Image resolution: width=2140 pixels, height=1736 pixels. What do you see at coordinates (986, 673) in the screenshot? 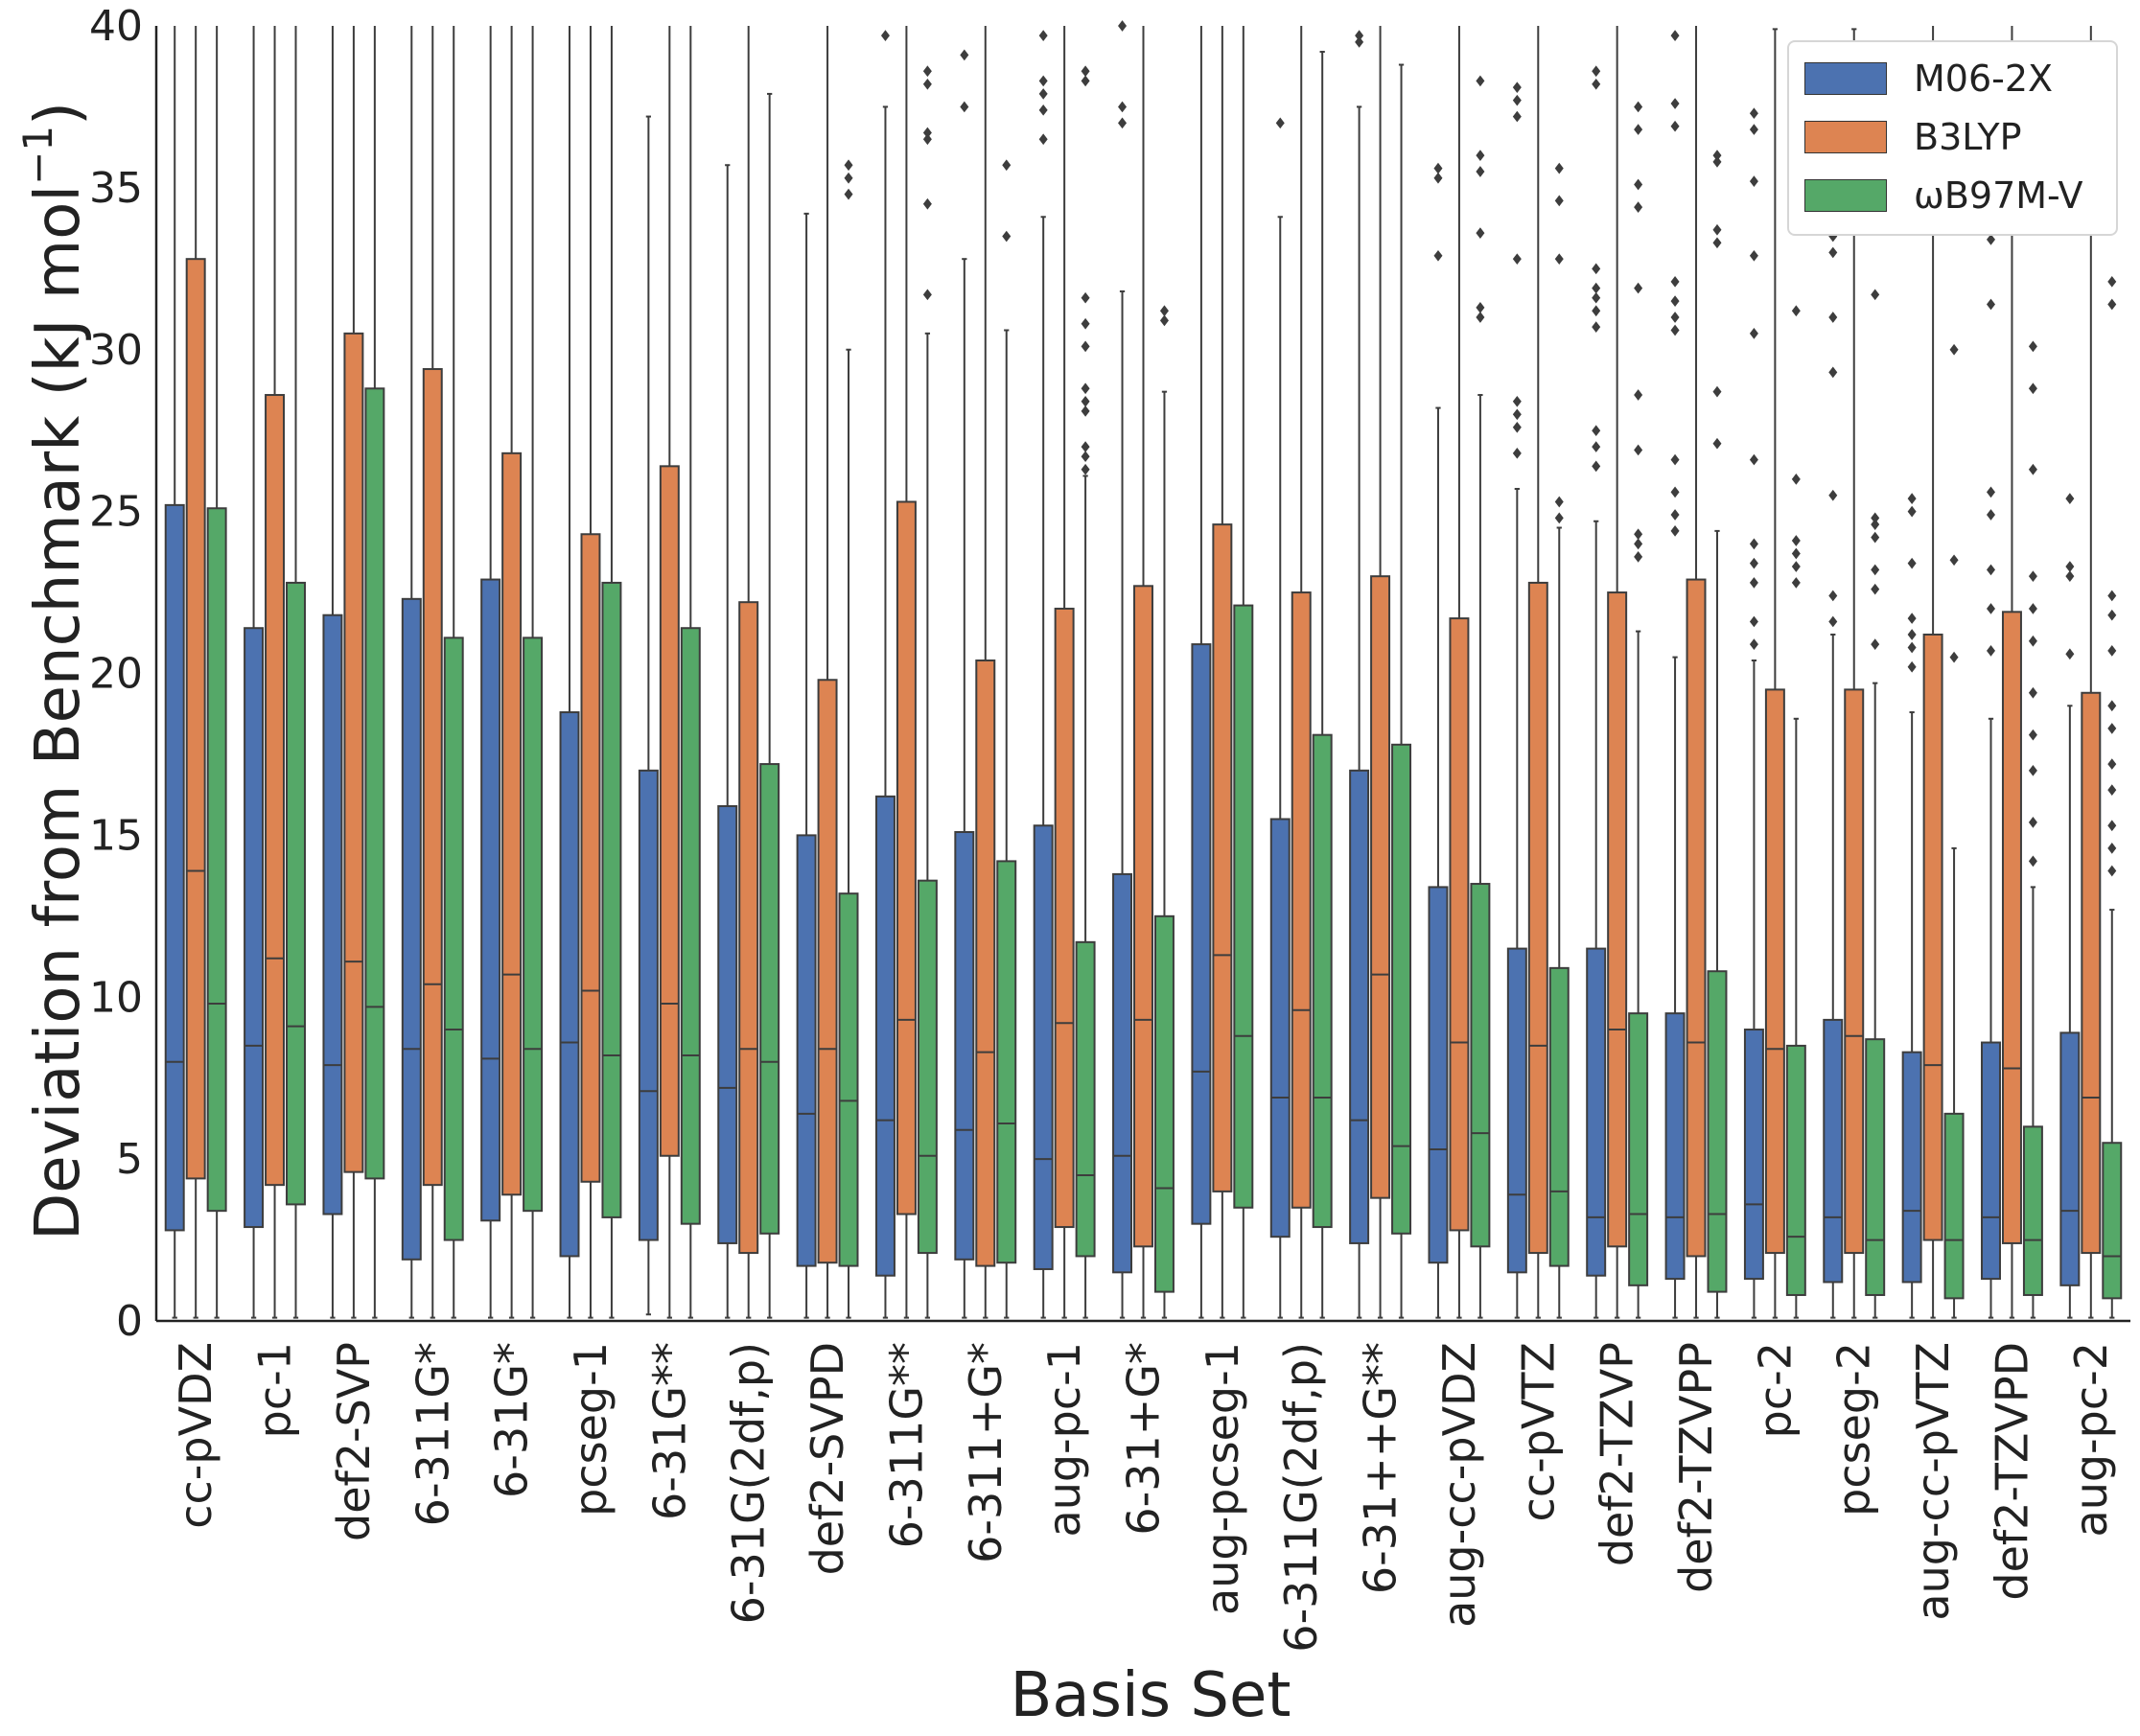
I see `box-b3lyp-6-311-g` at bounding box center [986, 673].